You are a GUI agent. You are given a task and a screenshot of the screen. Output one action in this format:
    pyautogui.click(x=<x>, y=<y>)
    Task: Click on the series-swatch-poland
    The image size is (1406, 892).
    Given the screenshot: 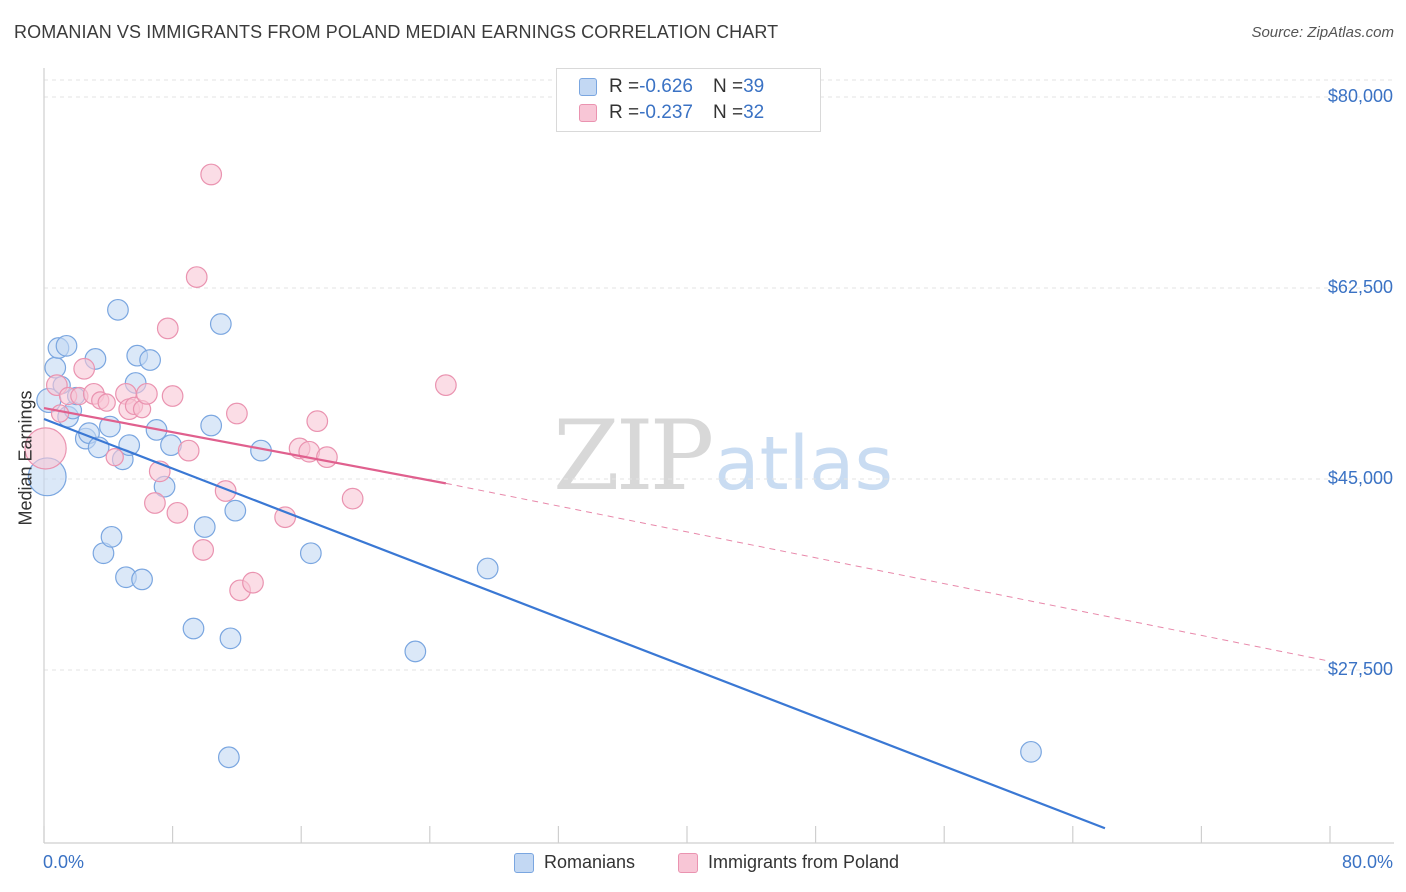 What is the action you would take?
    pyautogui.click(x=688, y=862)
    